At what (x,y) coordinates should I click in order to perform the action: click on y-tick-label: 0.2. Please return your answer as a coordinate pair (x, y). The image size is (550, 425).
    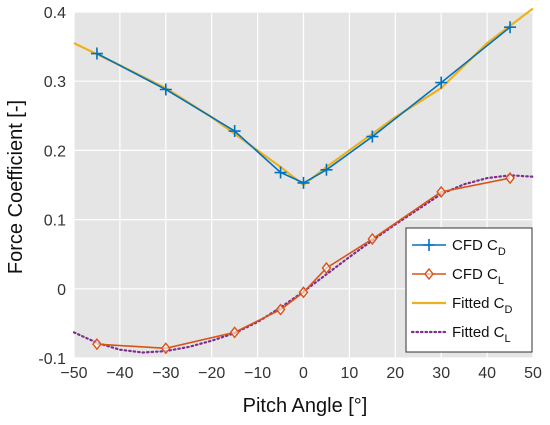
    Looking at the image, I should click on (55, 151).